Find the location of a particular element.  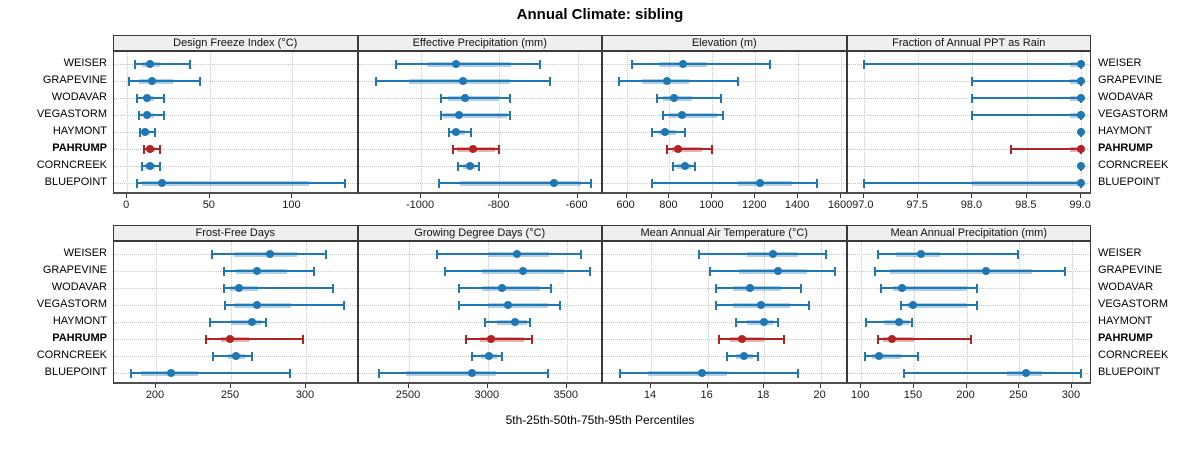

row-label-right: WEISER is located at coordinates (1120, 252).